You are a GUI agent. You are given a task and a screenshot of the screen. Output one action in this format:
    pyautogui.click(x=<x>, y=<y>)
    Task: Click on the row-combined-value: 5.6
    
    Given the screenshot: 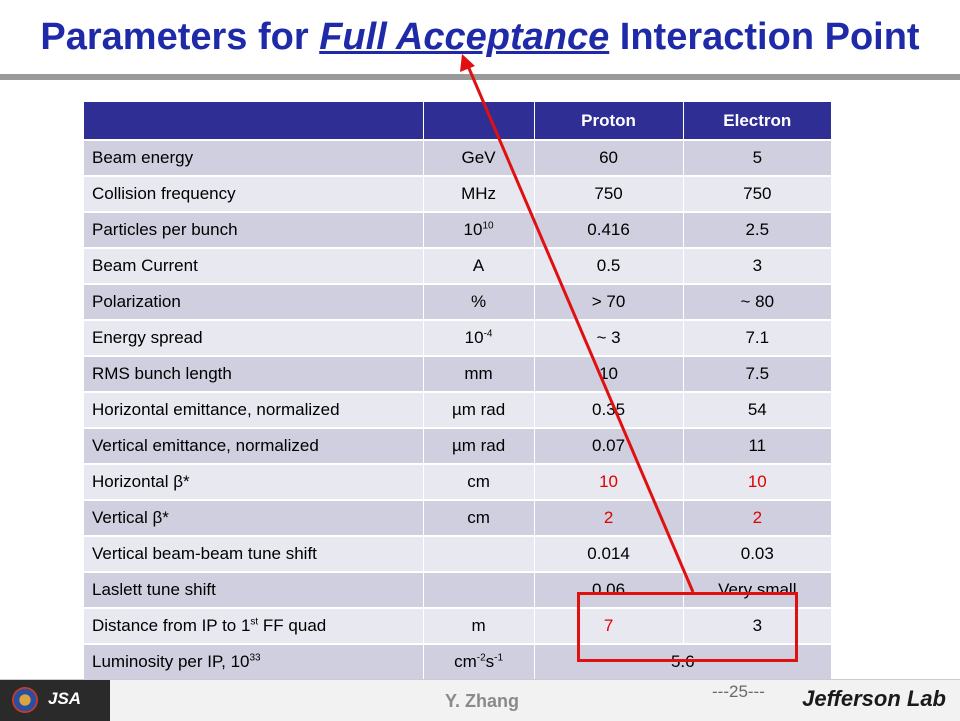 What is the action you would take?
    pyautogui.click(x=682, y=661)
    